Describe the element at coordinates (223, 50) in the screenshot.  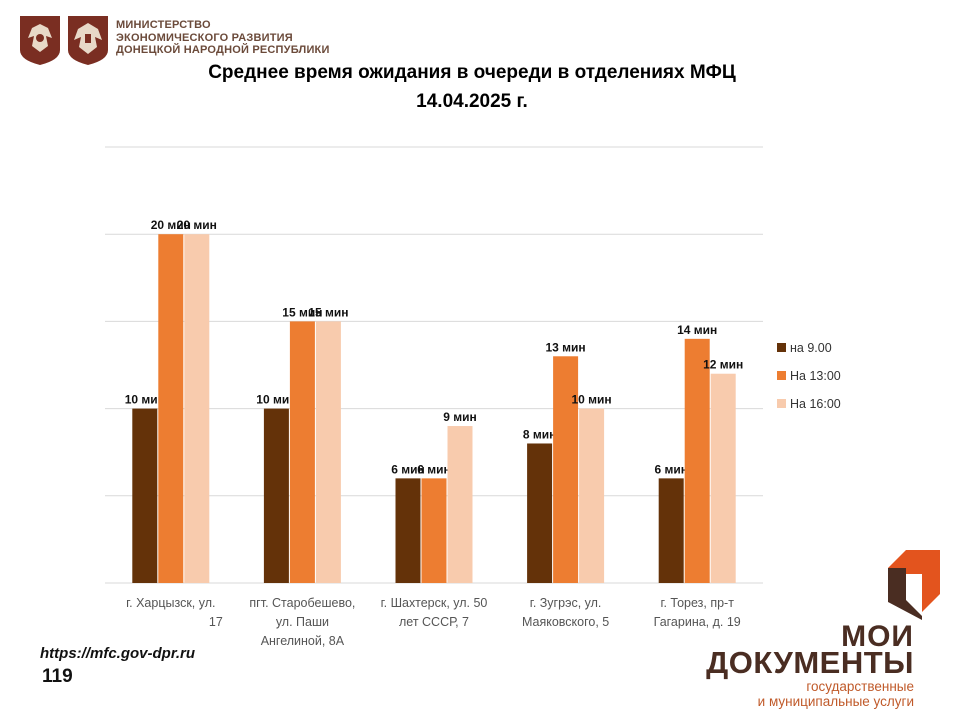
I see `ministry-line-3: ДОНЕЦКОЙ НАРОДНОЙ РЕСПУБЛИКИ` at that location.